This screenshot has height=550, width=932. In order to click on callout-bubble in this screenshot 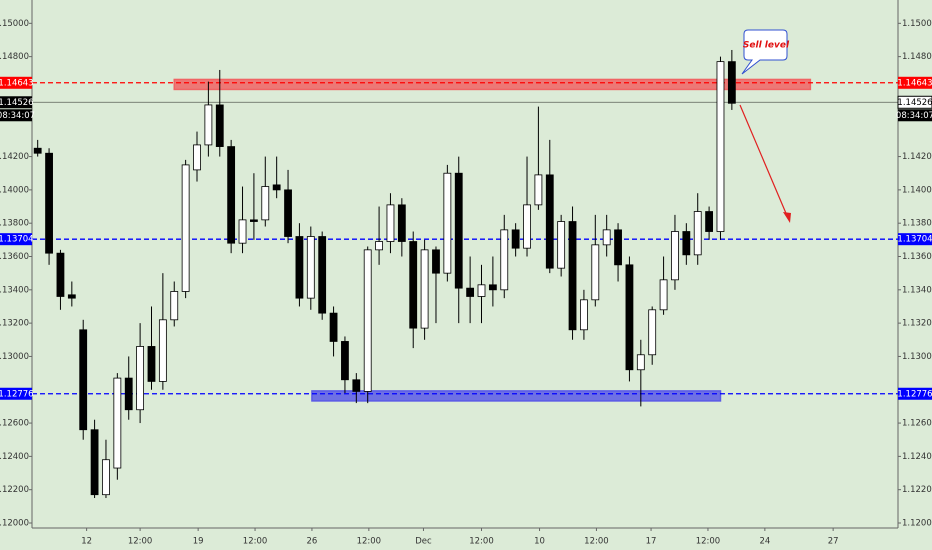, I will do `click(764, 52)`.